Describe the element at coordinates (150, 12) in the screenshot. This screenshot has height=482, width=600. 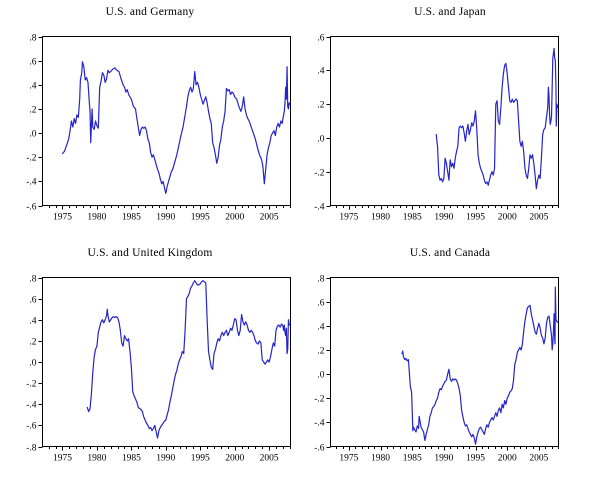
I see `chart-title: U.S. and Germany` at that location.